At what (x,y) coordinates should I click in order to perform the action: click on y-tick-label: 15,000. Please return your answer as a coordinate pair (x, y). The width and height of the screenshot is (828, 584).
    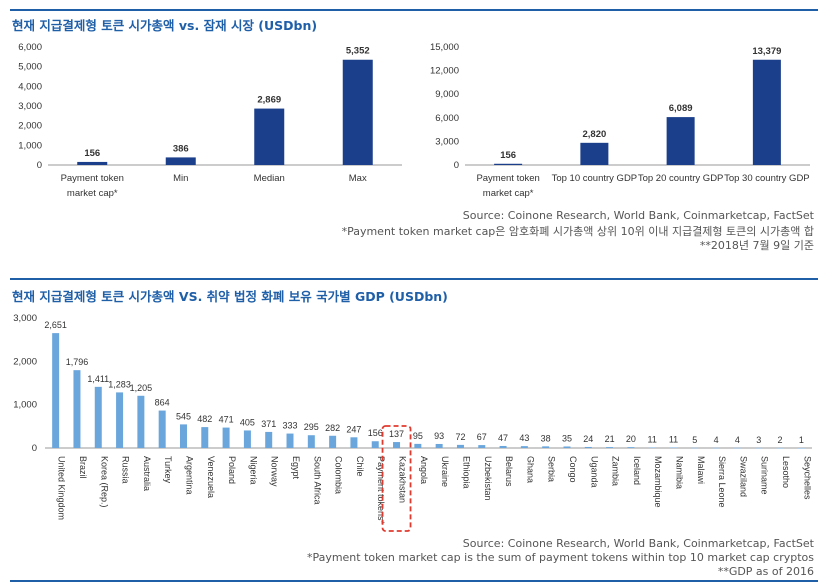
    Looking at the image, I should click on (444, 47).